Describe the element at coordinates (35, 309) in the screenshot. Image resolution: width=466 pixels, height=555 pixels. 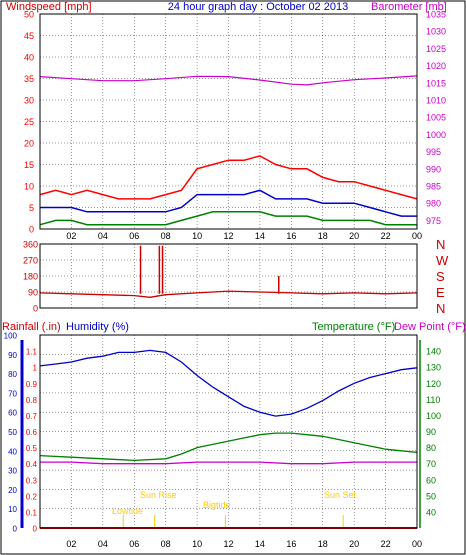
I see `direction-tick-label: 0` at that location.